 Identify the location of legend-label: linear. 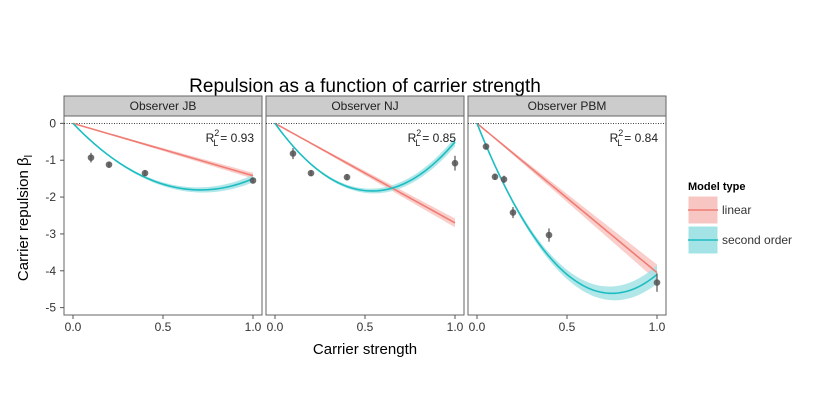
(736, 210).